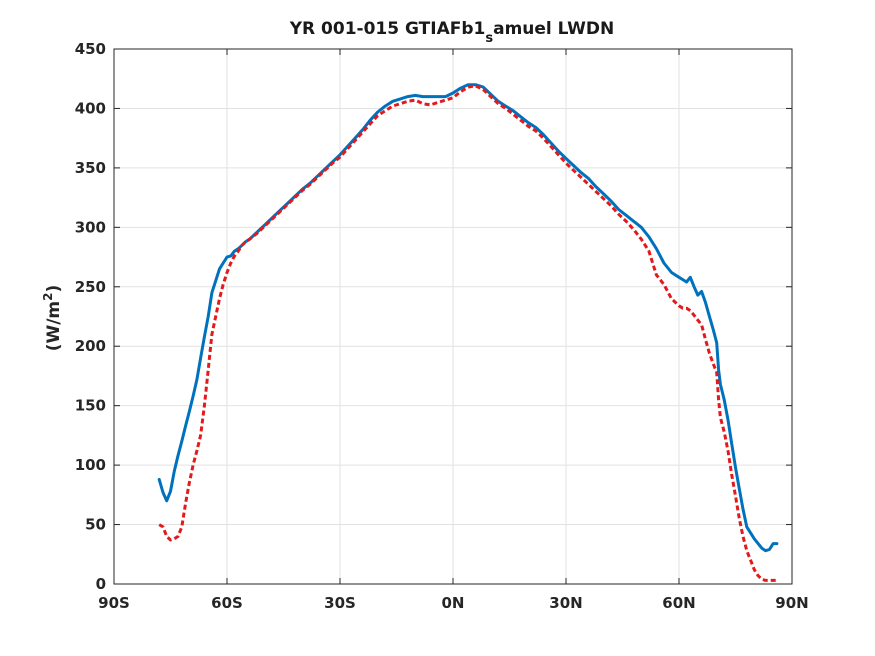 This screenshot has width=875, height=656. I want to click on x-tick-label: 60N, so click(678, 603).